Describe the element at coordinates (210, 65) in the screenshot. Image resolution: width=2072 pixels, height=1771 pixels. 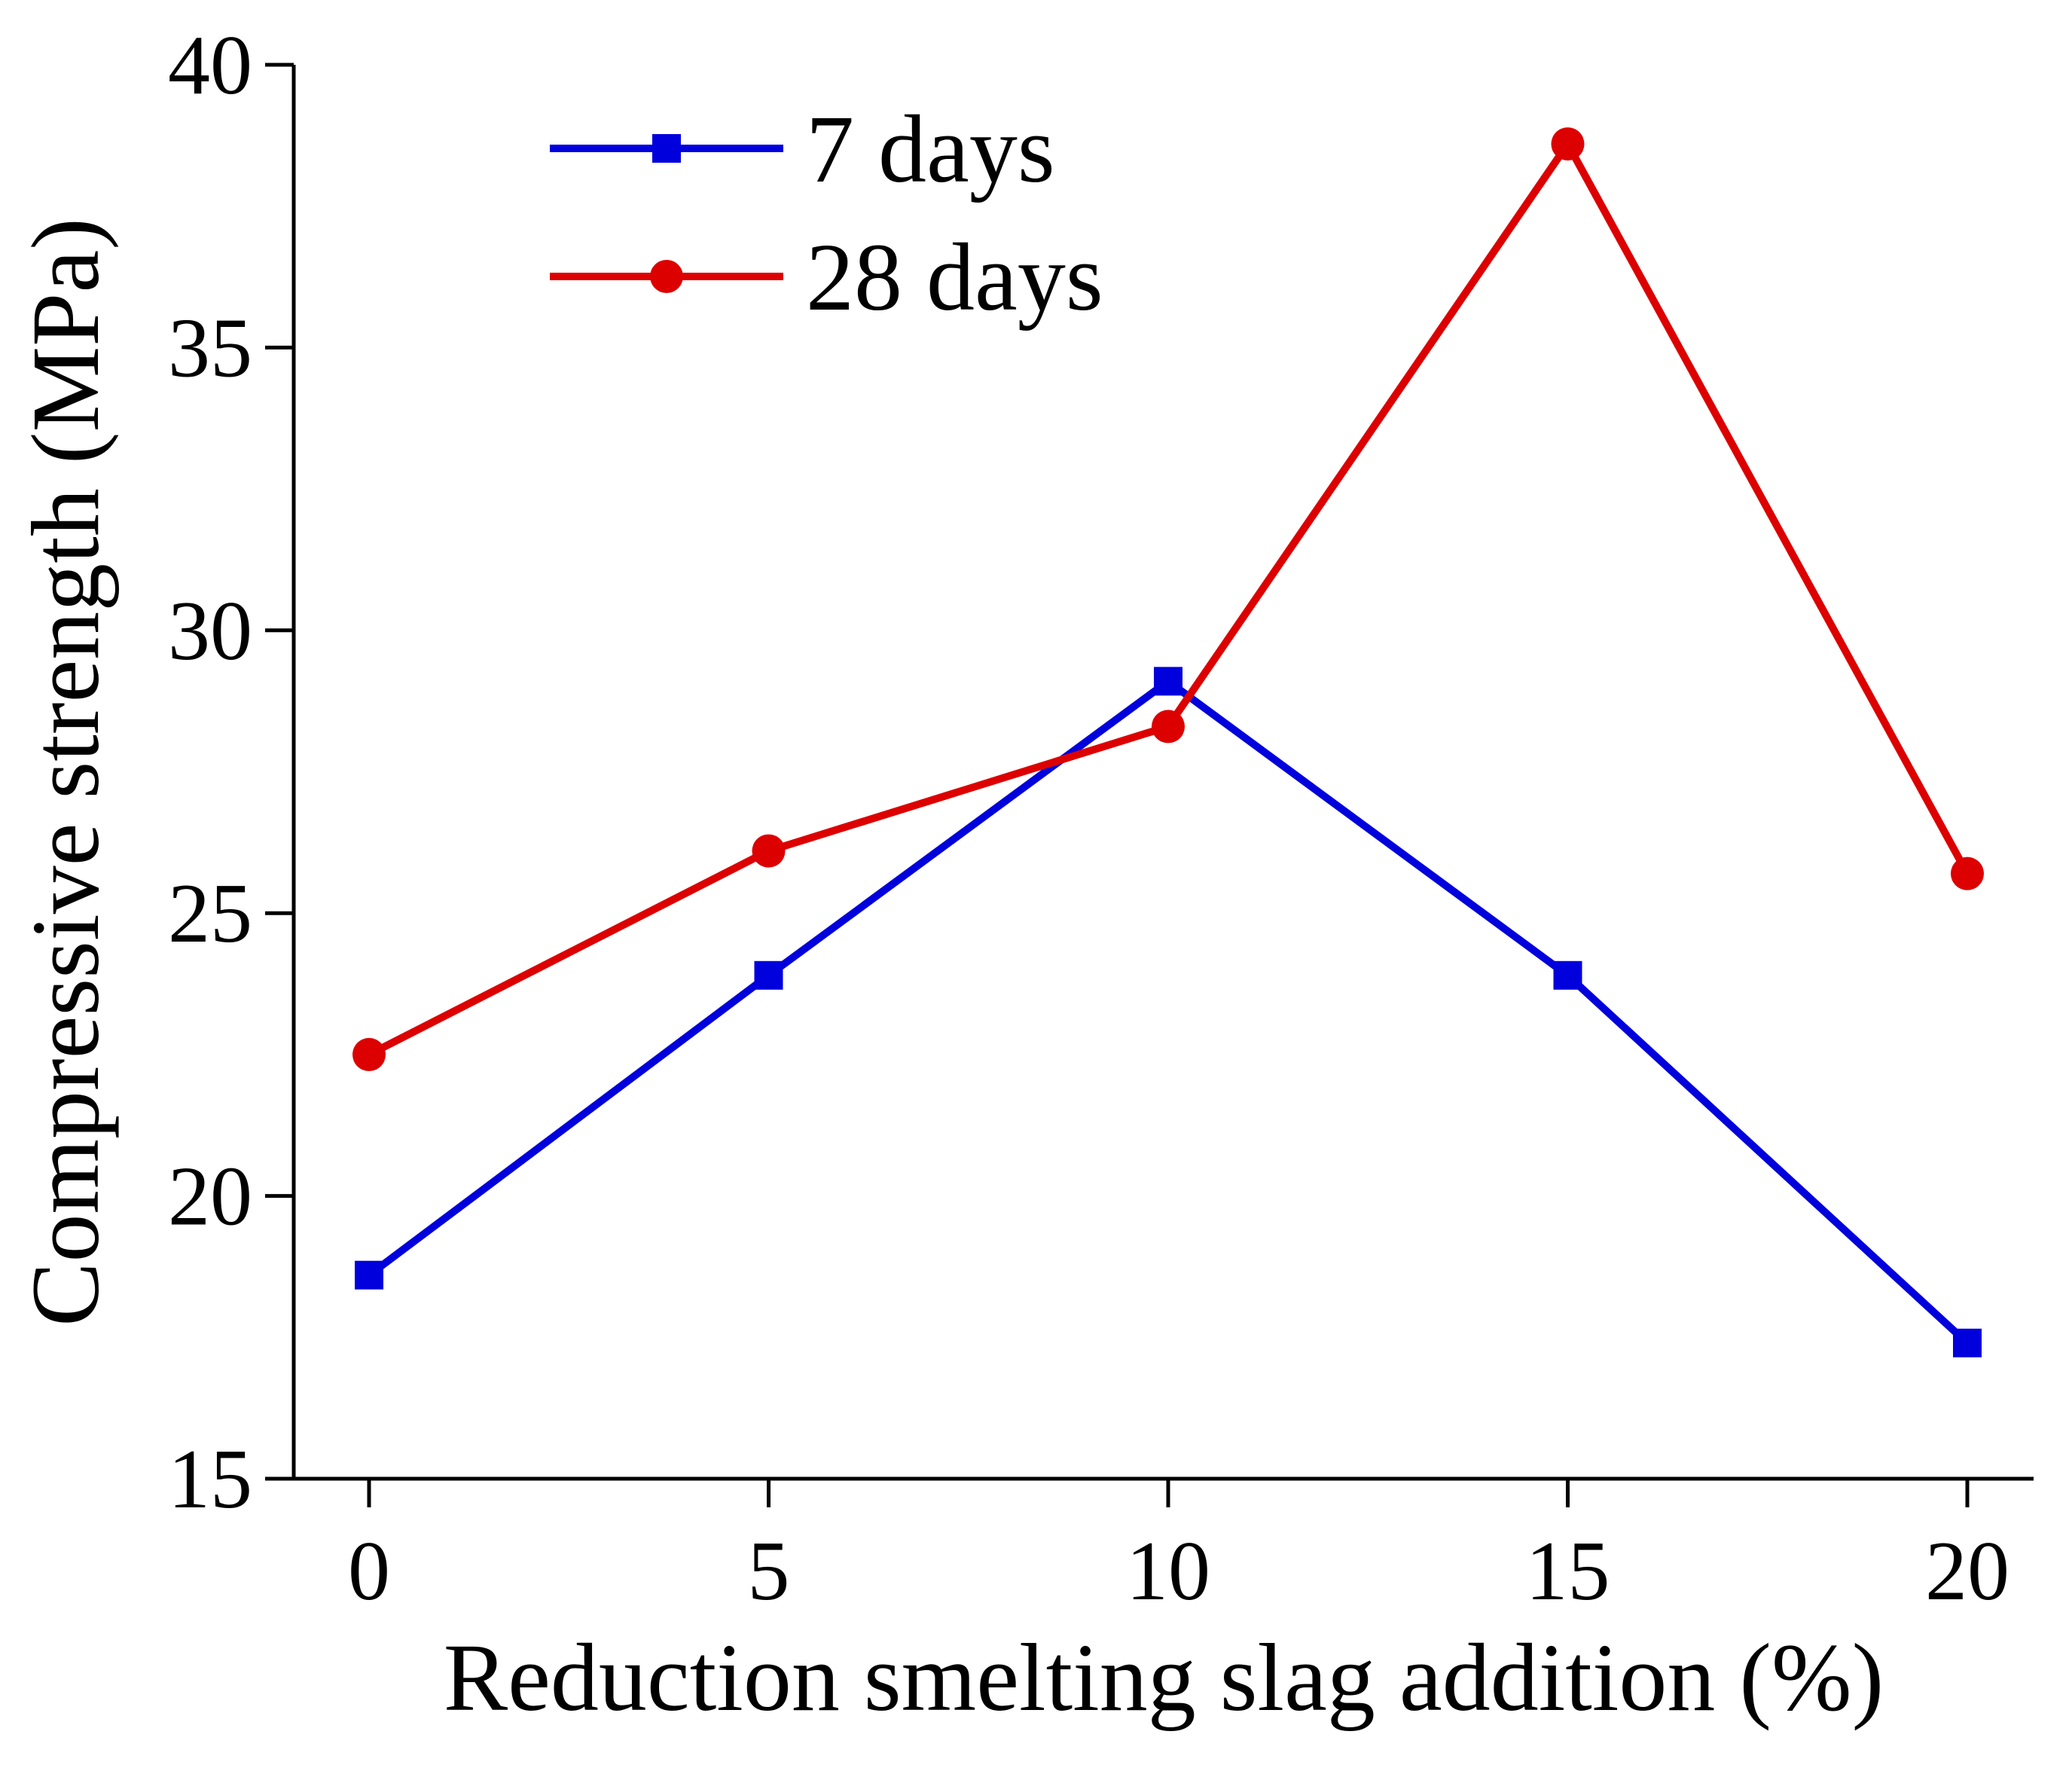
I see `y-tick-label: 40` at that location.